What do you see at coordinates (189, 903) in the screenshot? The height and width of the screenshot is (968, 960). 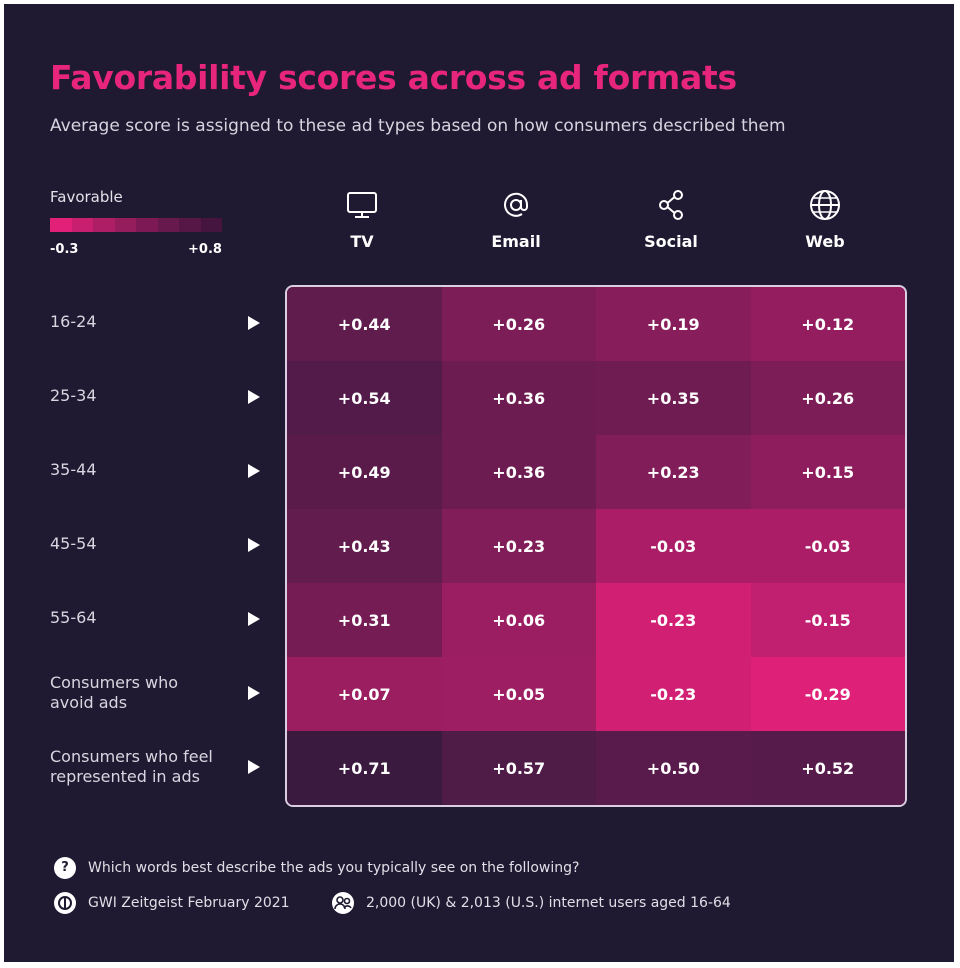 I see `source-text: GWI Zeitgeist February 2021` at bounding box center [189, 903].